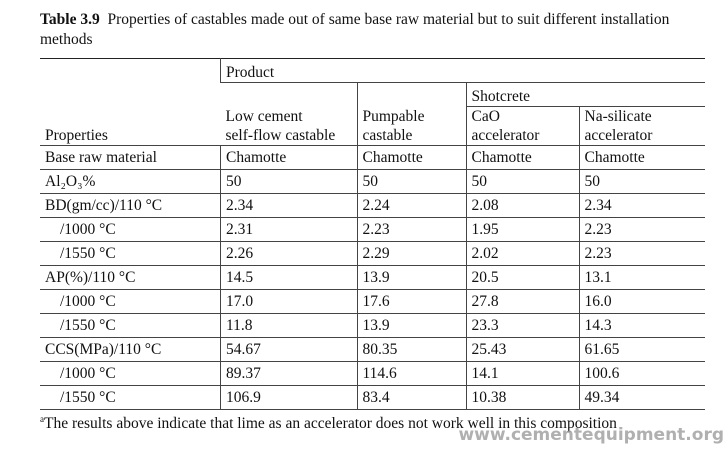  Describe the element at coordinates (280, 135) in the screenshot. I see `header-line: self-flow castable` at that location.